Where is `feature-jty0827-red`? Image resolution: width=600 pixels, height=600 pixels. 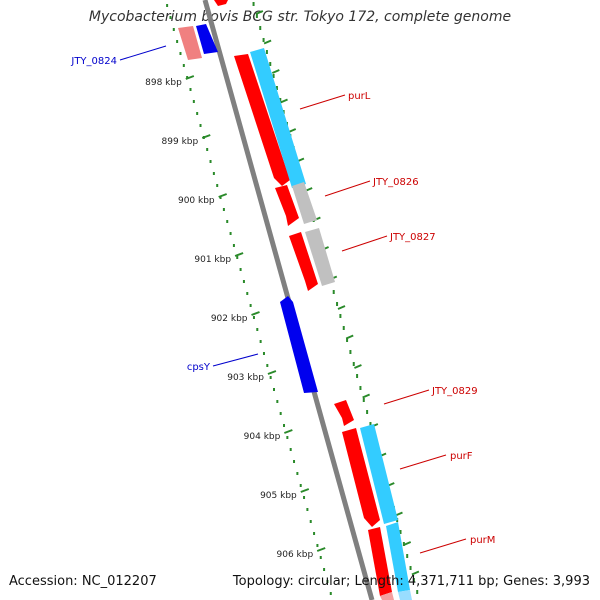
feature-jty0827-red is located at coordinates (303, 261).